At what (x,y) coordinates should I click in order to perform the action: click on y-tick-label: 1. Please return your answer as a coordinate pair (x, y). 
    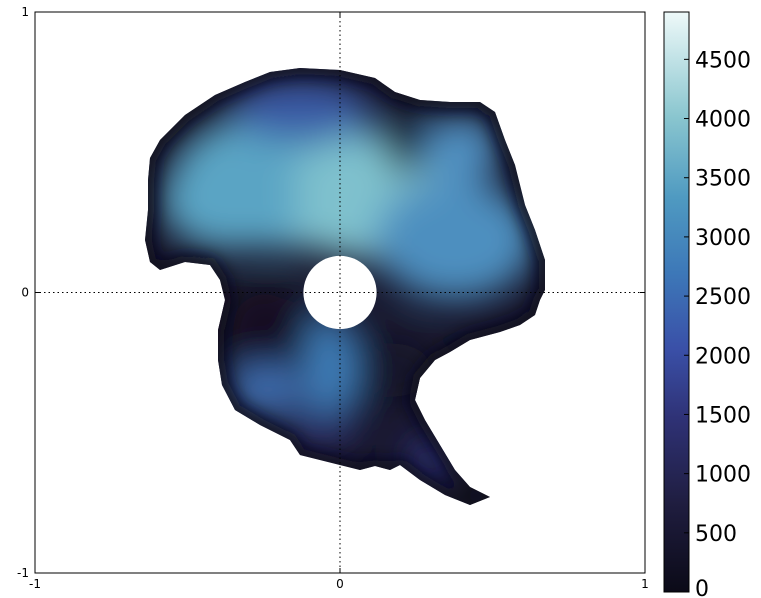
    Looking at the image, I should click on (25, 12).